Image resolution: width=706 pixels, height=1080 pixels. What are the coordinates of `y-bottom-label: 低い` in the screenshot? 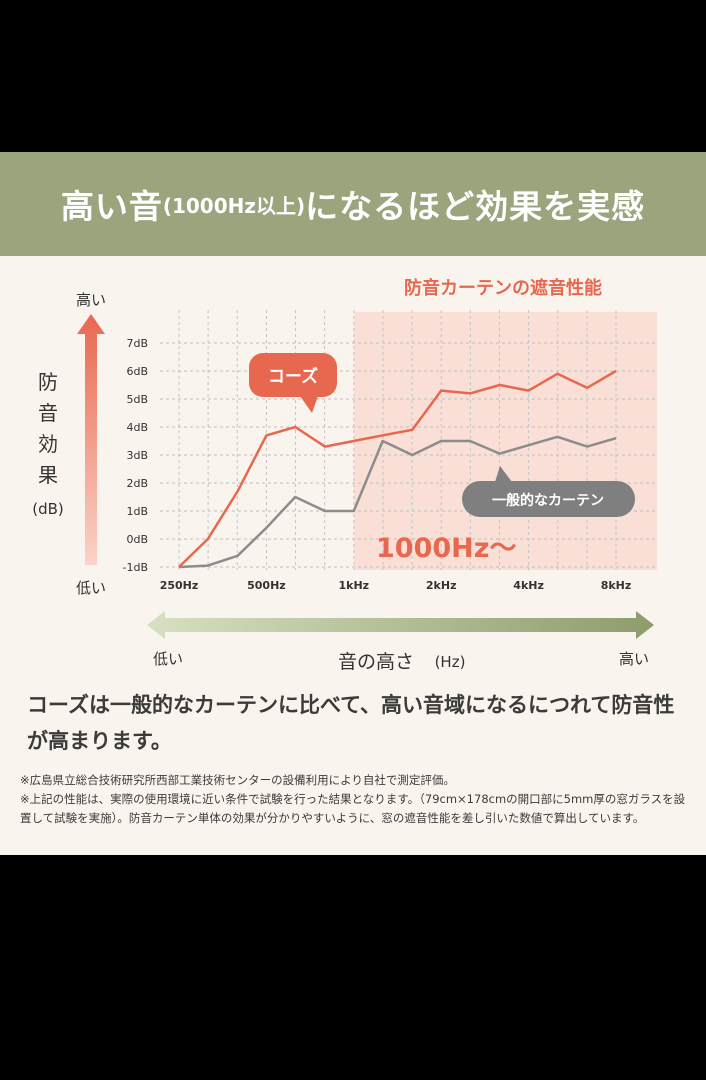 It's located at (91, 588).